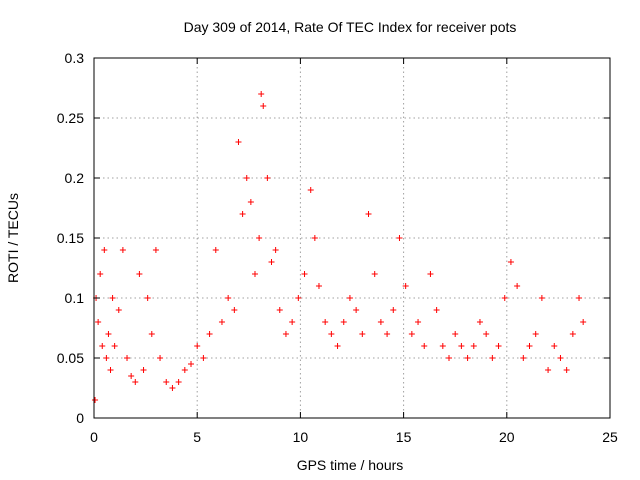 The height and width of the screenshot is (480, 640). Describe the element at coordinates (94, 437) in the screenshot. I see `x-tick-label: 0` at that location.